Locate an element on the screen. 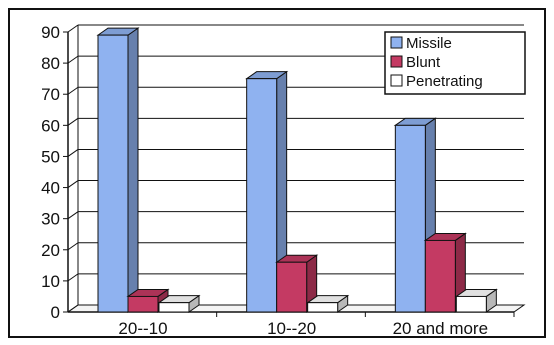 Image resolution: width=554 pixels, height=345 pixels. legend-label-penetrating: Penetrating is located at coordinates (444, 81).